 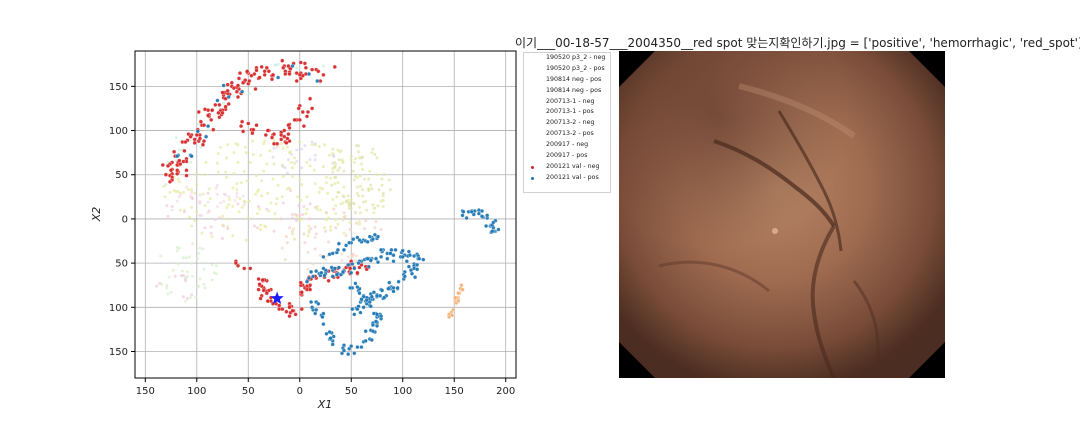 I want to click on legend-label: 200917 - pos, so click(x=567, y=156).